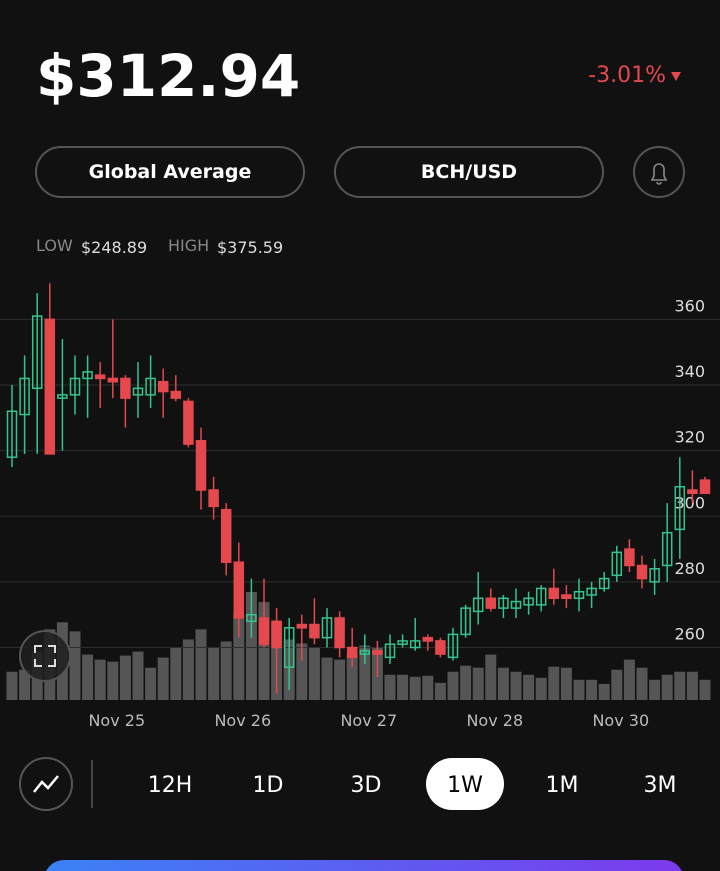  I want to click on timeframe-label: 12H, so click(170, 785).